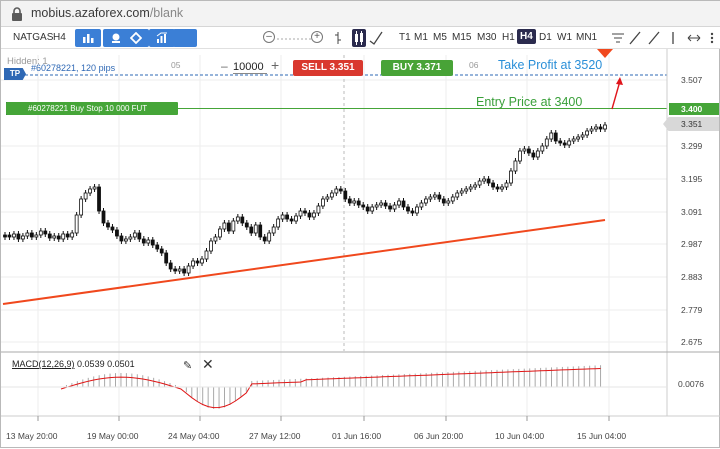 Image resolution: width=720 pixels, height=449 pixels. Describe the element at coordinates (269, 37) in the screenshot. I see `zoom-out-icon: –` at that location.